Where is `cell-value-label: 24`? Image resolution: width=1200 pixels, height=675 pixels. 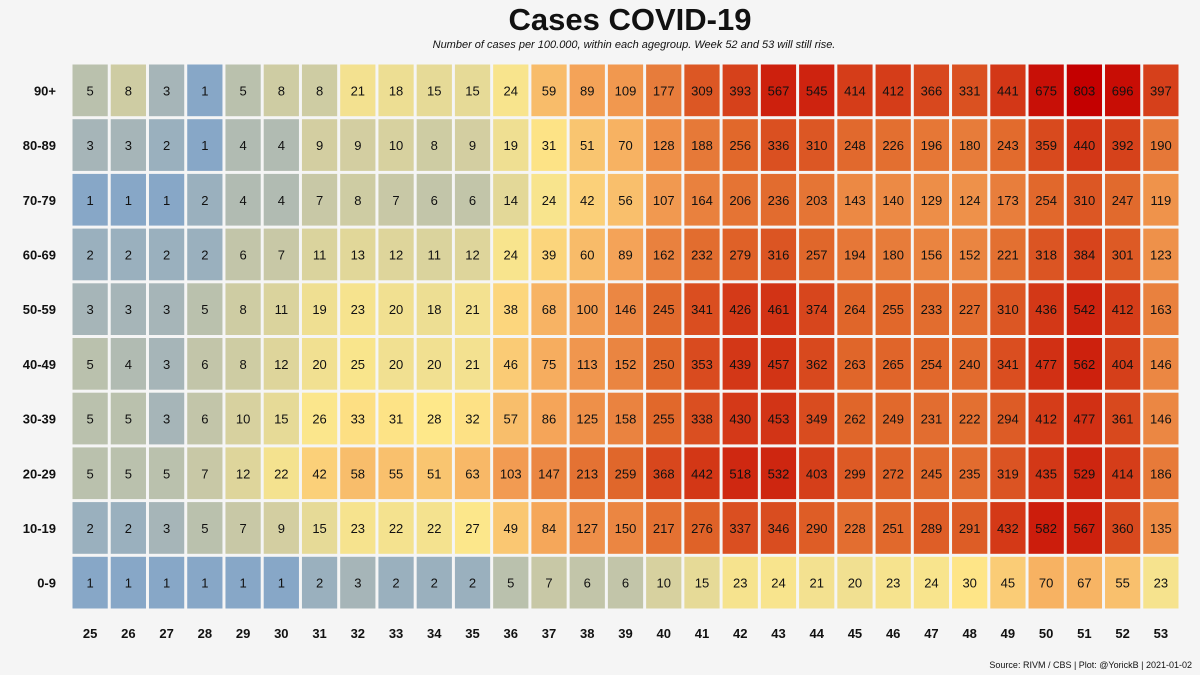 cell-value-label: 24 is located at coordinates (511, 254).